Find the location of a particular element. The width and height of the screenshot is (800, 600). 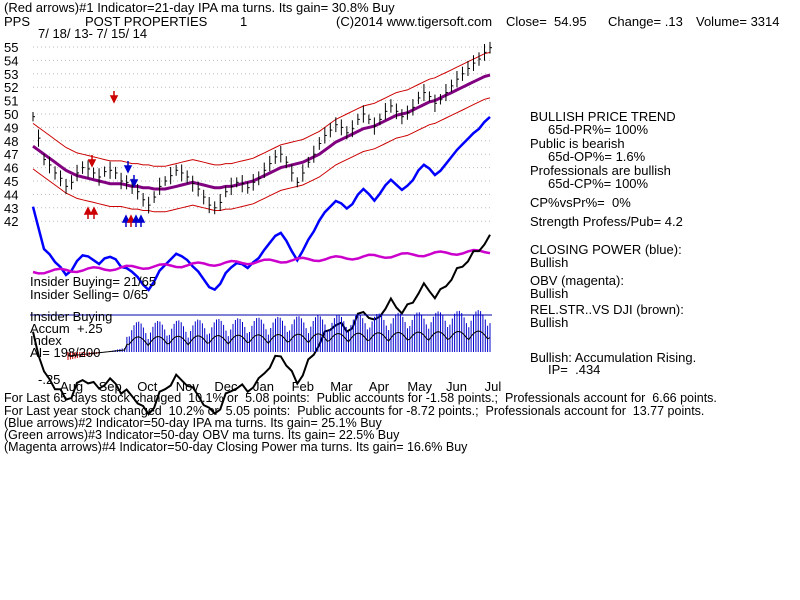

price-tick-label: 55 is located at coordinates (11, 47).